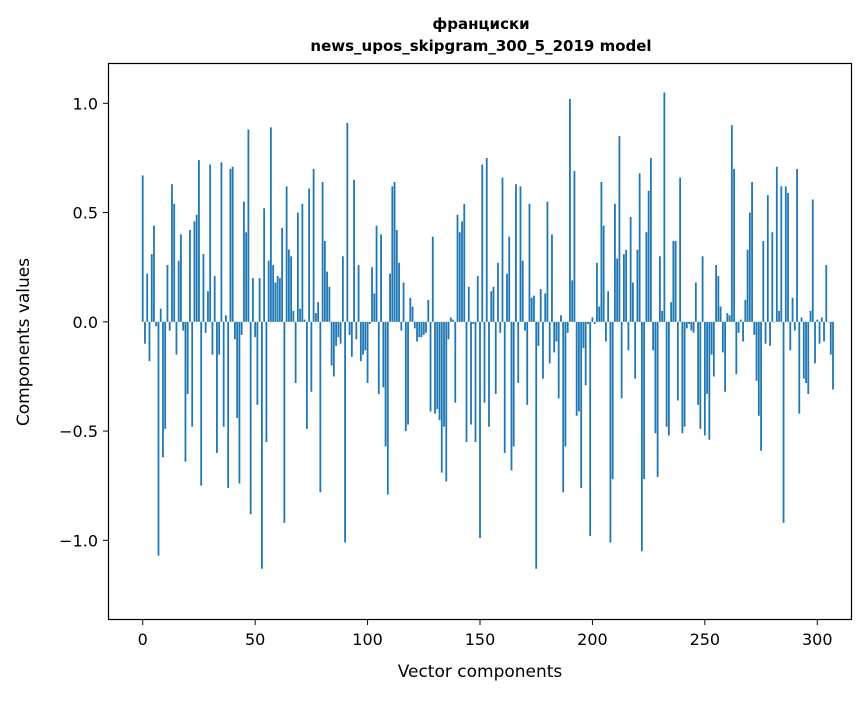 This screenshot has height=701, width=867. What do you see at coordinates (480, 24) in the screenshot?
I see `chart-title: франциски` at bounding box center [480, 24].